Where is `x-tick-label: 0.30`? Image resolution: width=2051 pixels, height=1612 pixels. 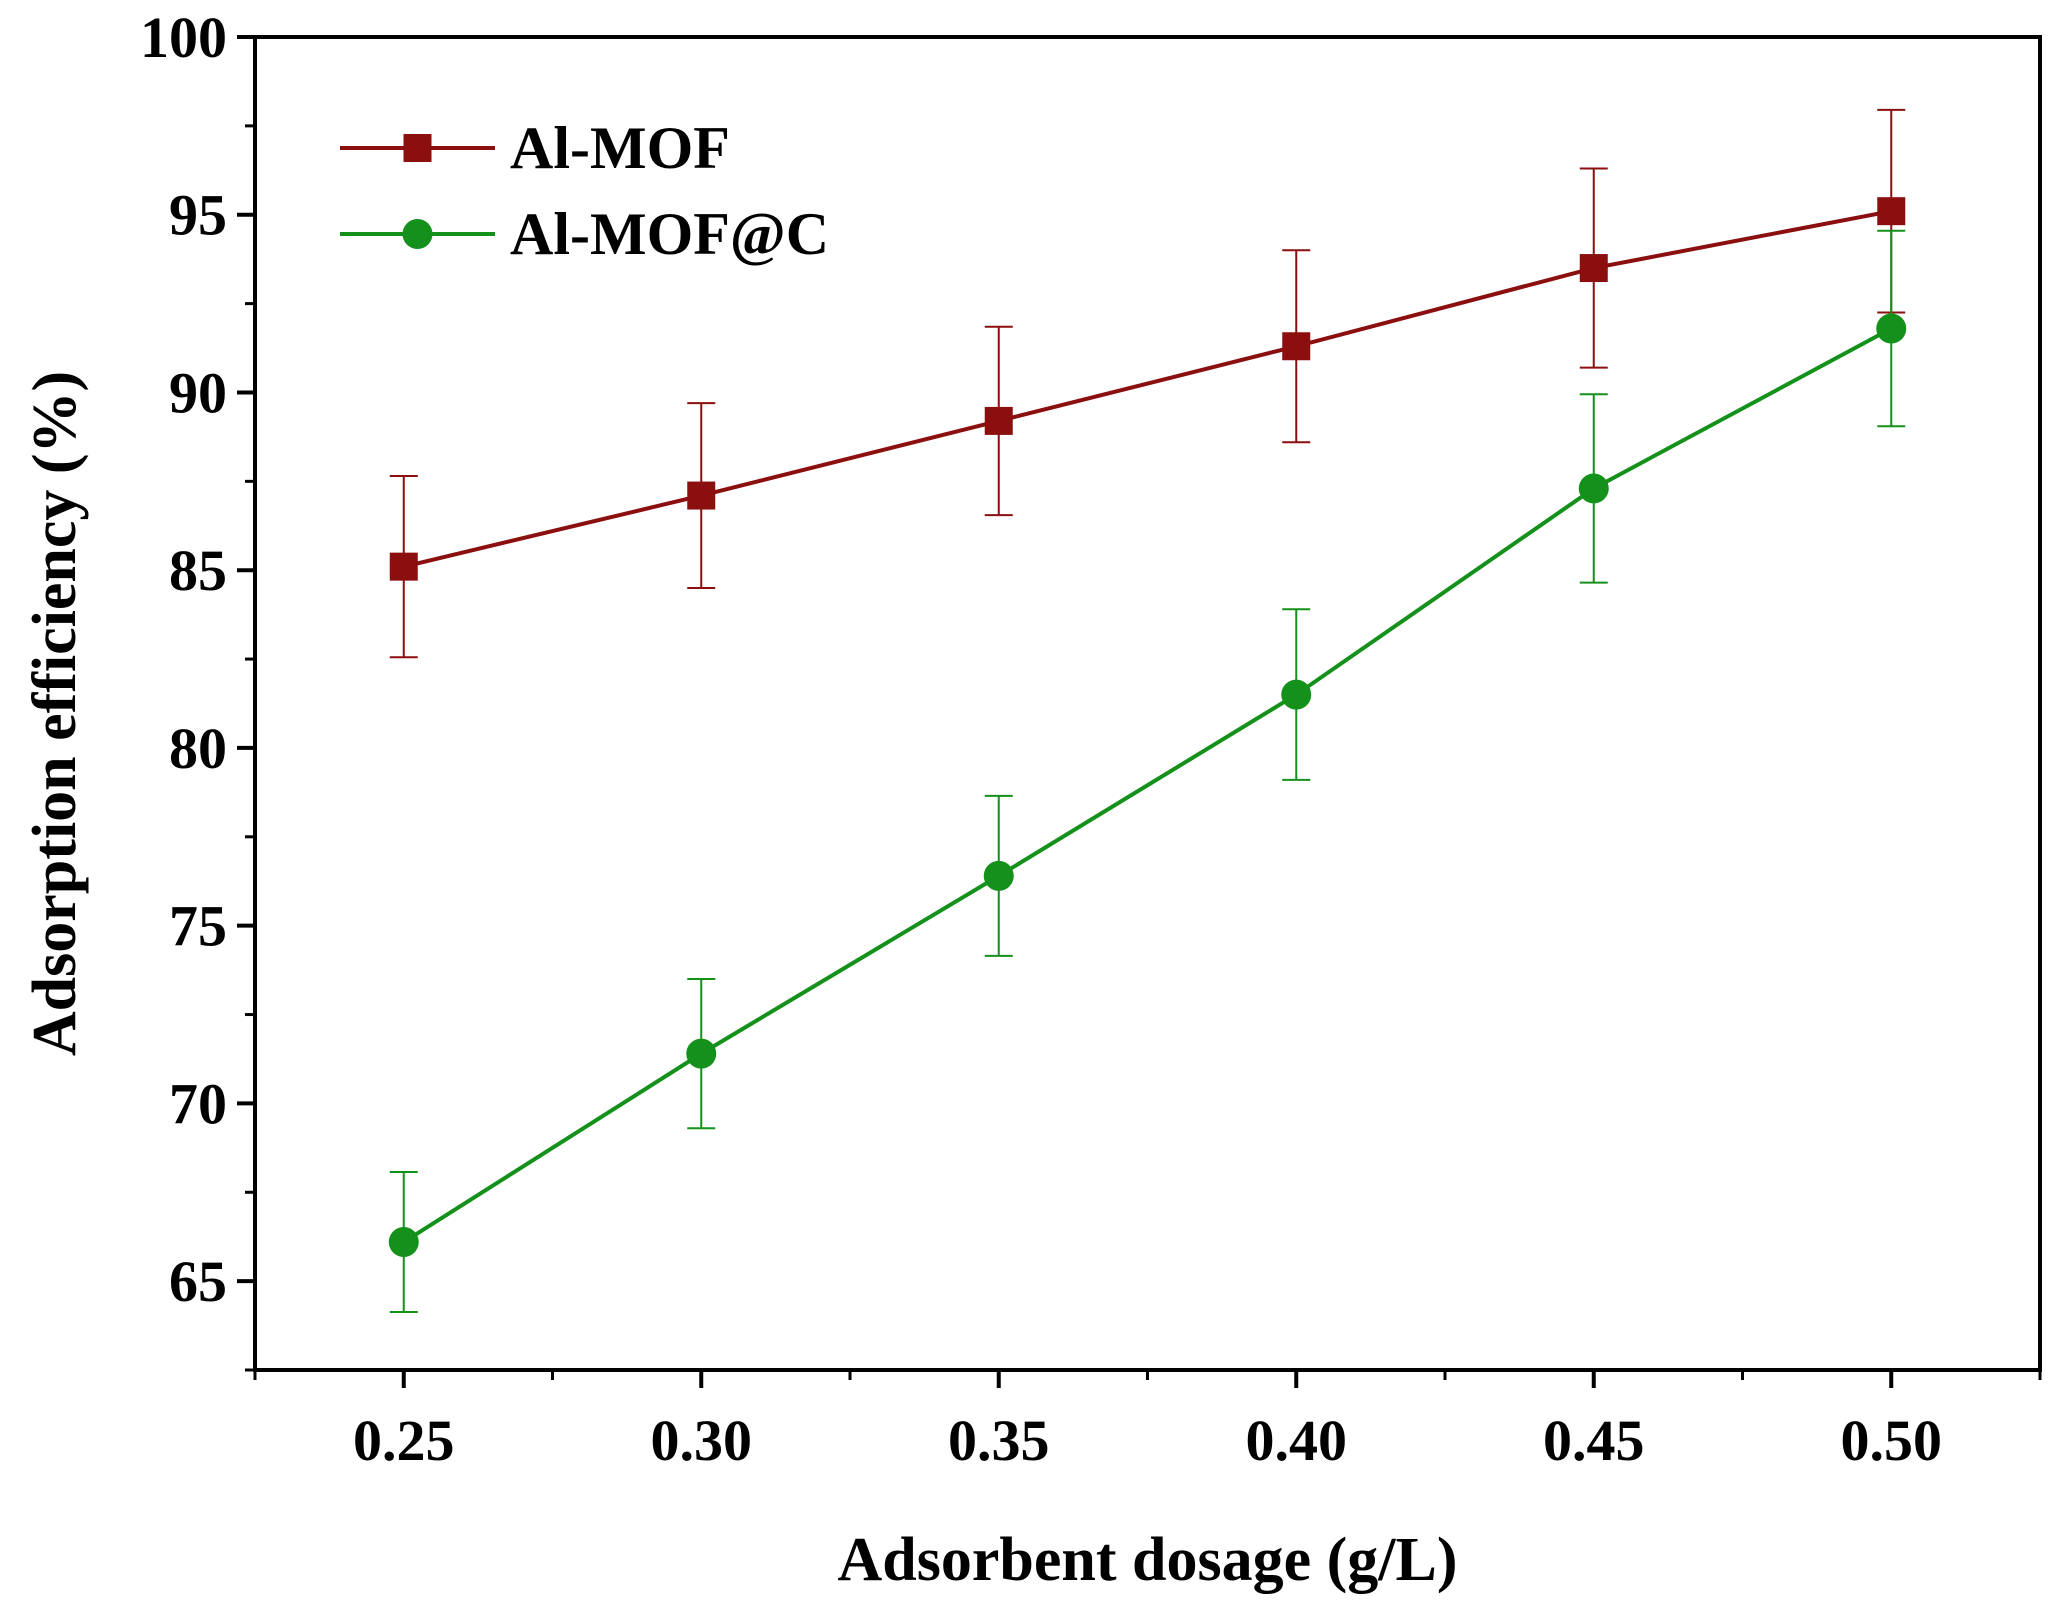
x-tick-label: 0.30 is located at coordinates (702, 1440).